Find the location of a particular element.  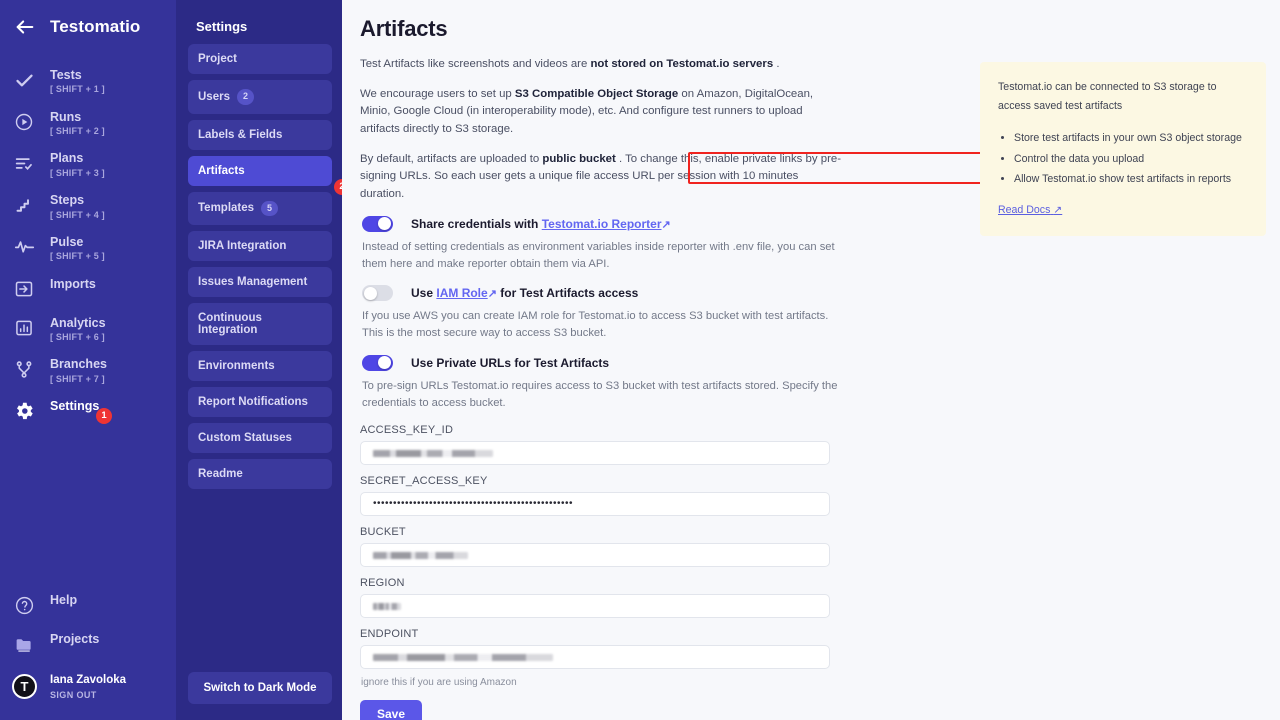

field-endpoint: ENDPOINT is located at coordinates (601, 649).